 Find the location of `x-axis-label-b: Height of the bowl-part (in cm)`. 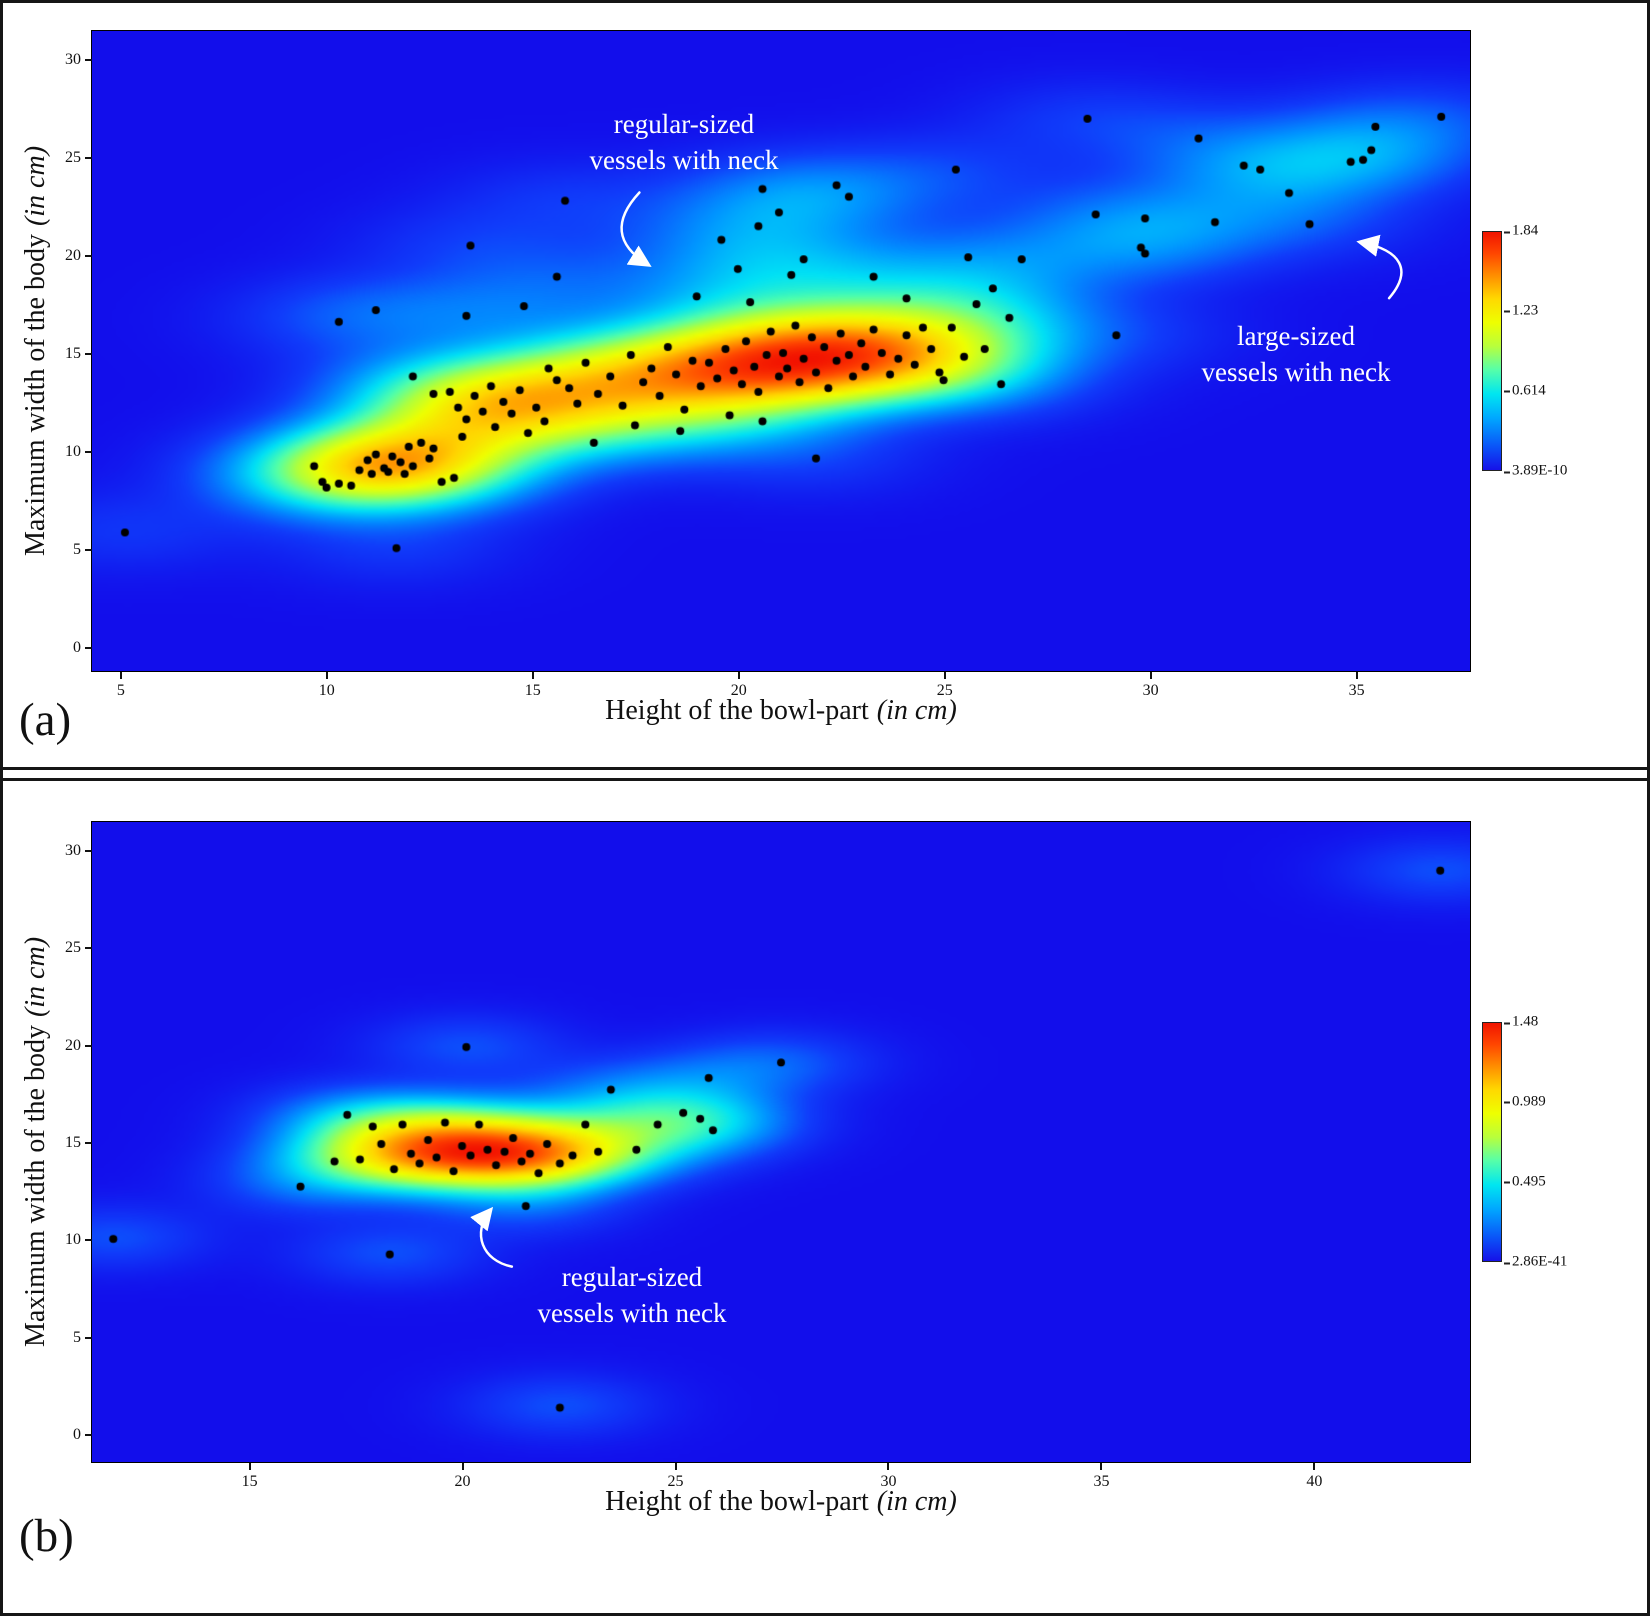

x-axis-label-b: Height of the bowl-part (in cm) is located at coordinates (781, 1502).